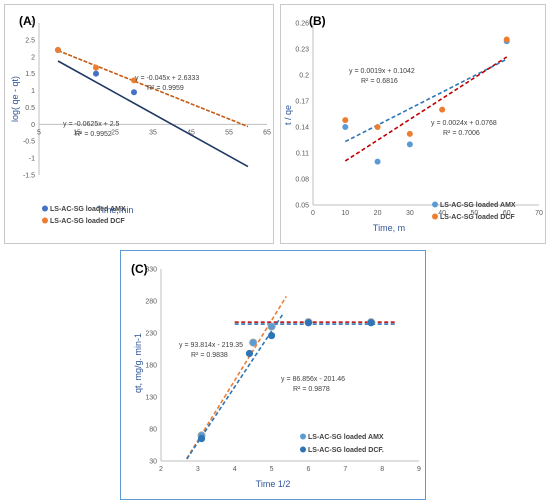 The width and height of the screenshot is (550, 504). What do you see at coordinates (151, 302) in the screenshot?
I see `y-tick-label: 280` at bounding box center [151, 302].